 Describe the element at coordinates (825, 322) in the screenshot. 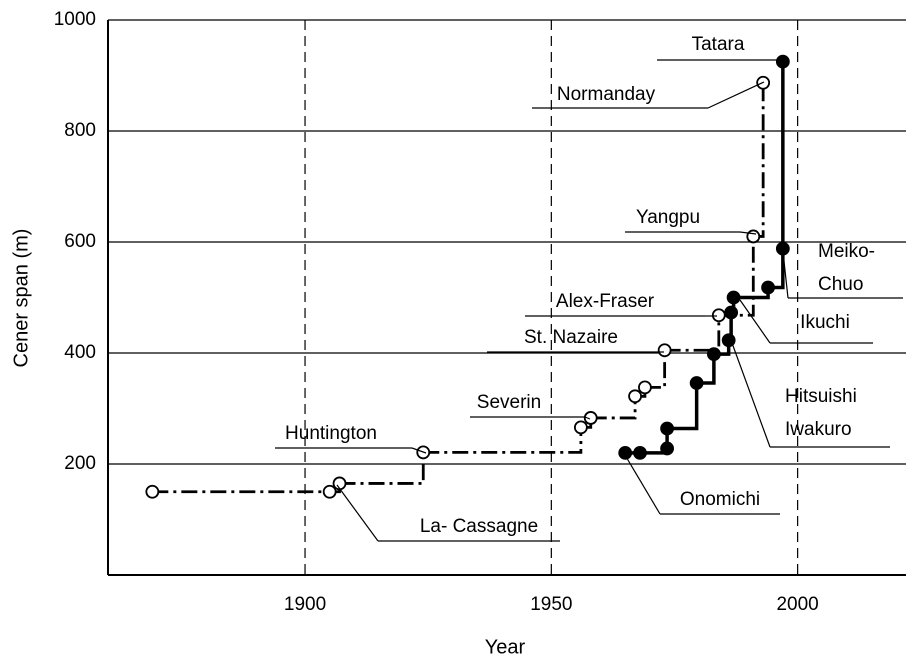

I see `annotation: Ikuchi` at that location.